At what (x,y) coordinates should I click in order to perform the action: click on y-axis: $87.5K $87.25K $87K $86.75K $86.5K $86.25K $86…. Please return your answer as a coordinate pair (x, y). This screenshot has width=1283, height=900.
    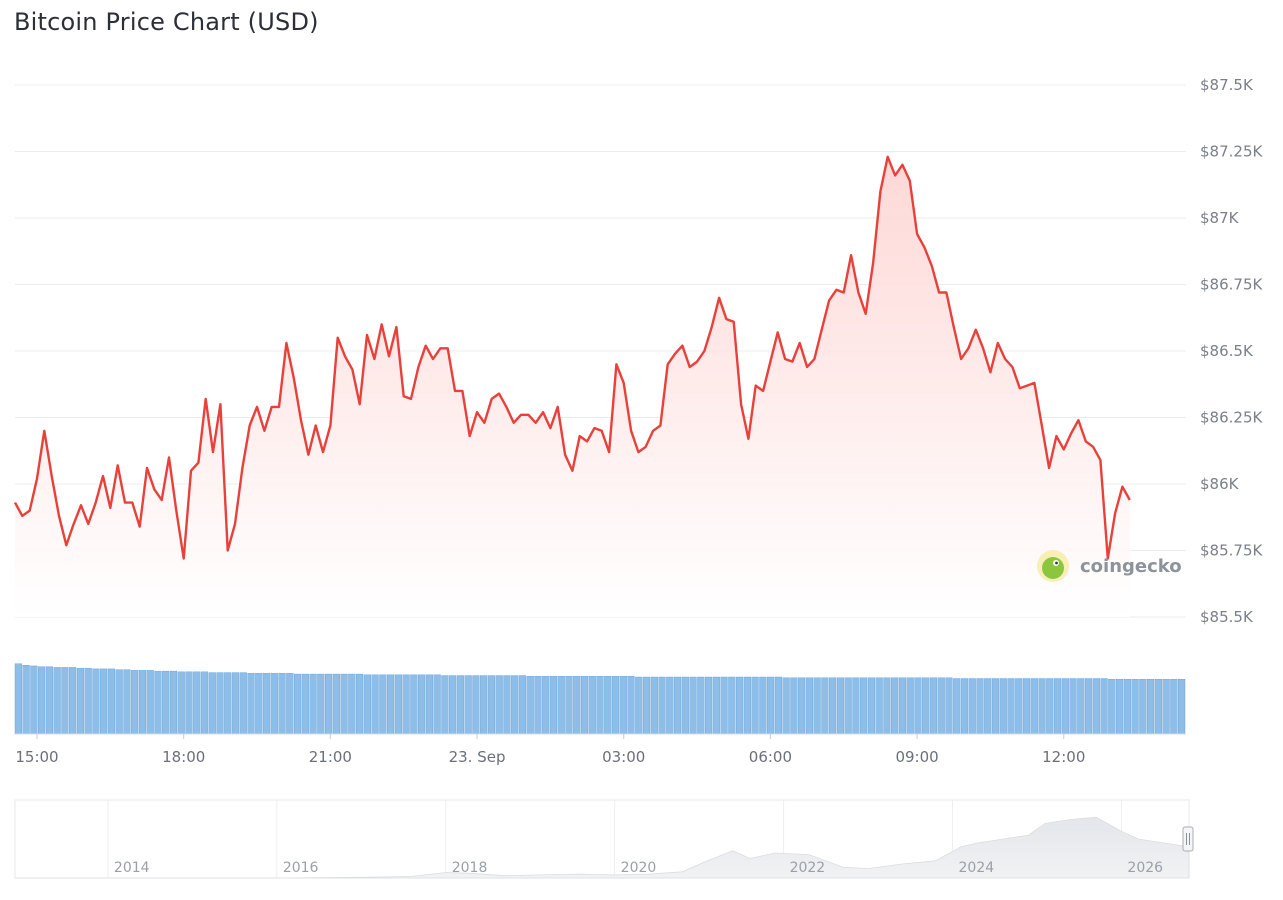
    Looking at the image, I should click on (1231, 351).